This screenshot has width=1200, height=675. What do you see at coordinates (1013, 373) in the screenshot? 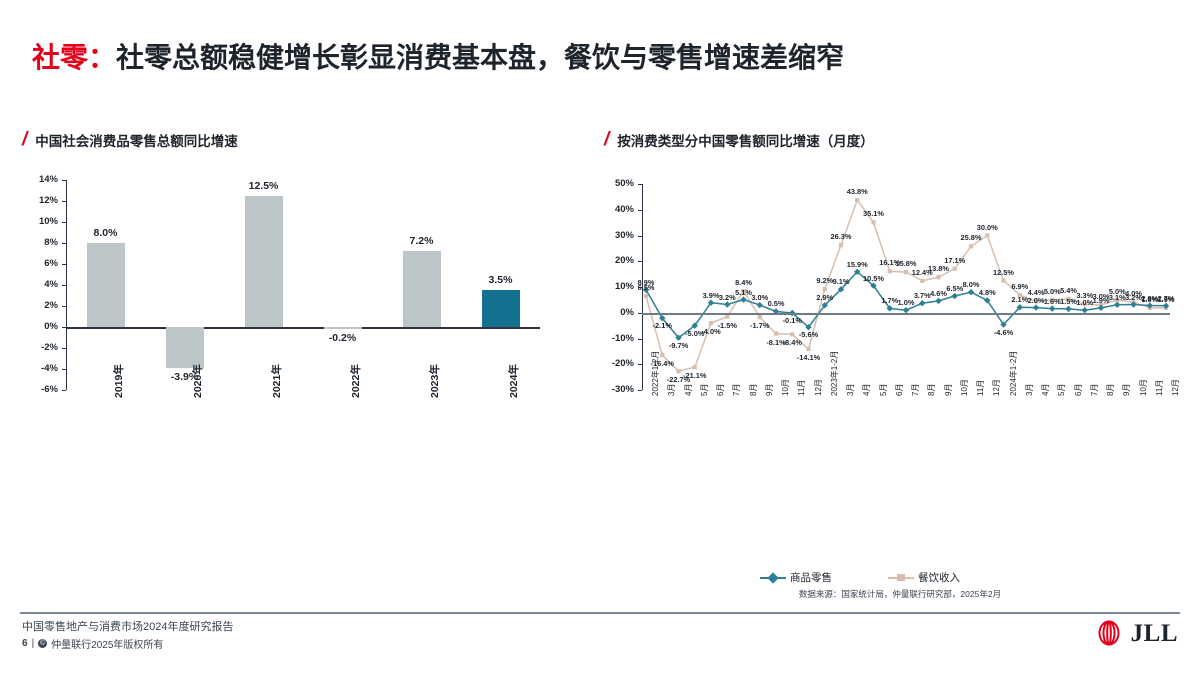
I see `line-chart-x-label: 2024年1-2月` at bounding box center [1013, 373].